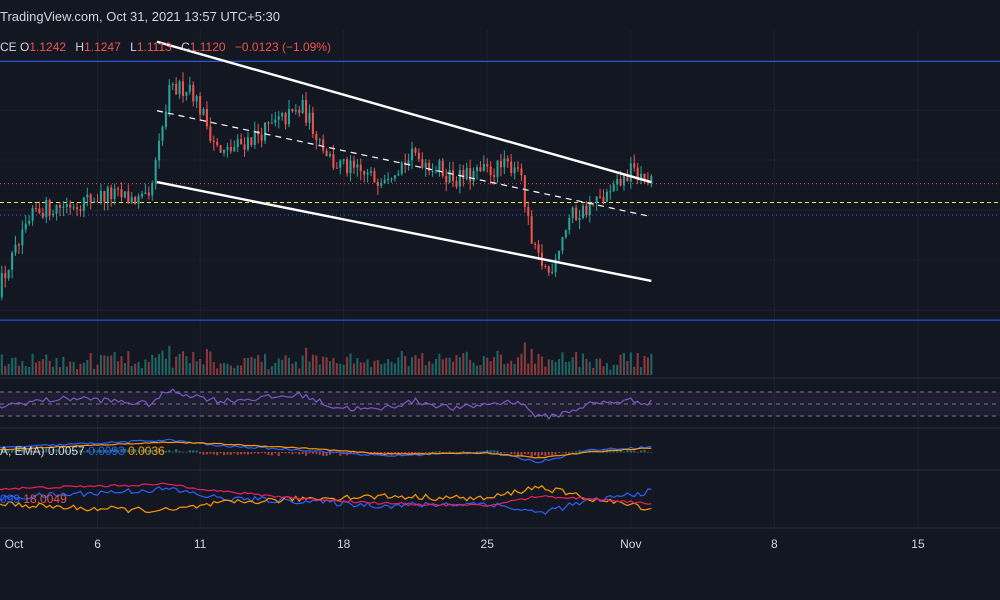  Describe the element at coordinates (200, 544) in the screenshot. I see `x-tick-label: 11` at that location.